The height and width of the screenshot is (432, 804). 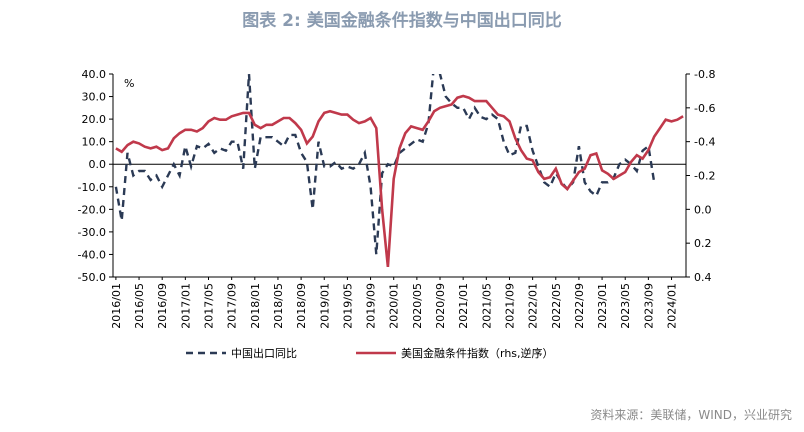 What do you see at coordinates (486, 306) in the screenshot?
I see `x-tick-label: 2021/05` at bounding box center [486, 306].